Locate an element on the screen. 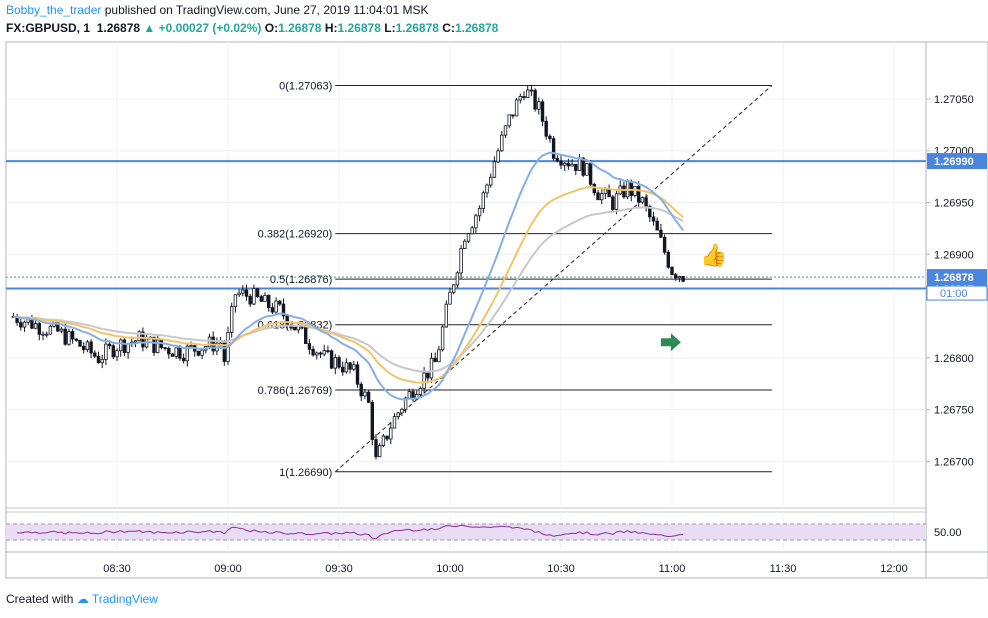 This screenshot has width=988, height=618. last-price-label: 1.26878 is located at coordinates (954, 278).